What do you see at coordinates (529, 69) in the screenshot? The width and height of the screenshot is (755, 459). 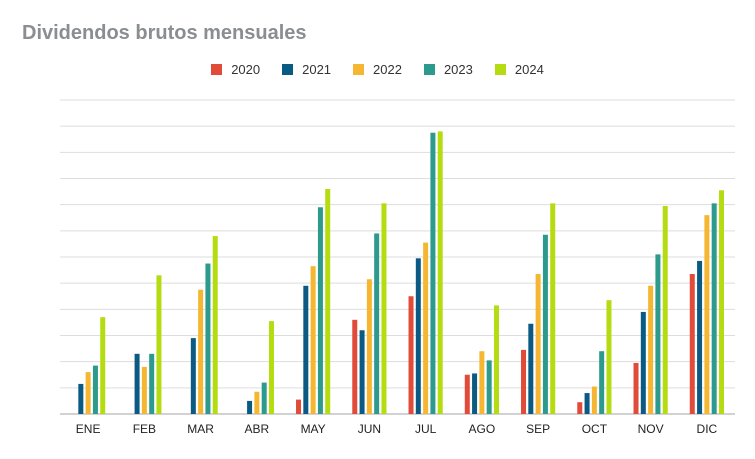 I see `legend-label: 2024` at bounding box center [529, 69].